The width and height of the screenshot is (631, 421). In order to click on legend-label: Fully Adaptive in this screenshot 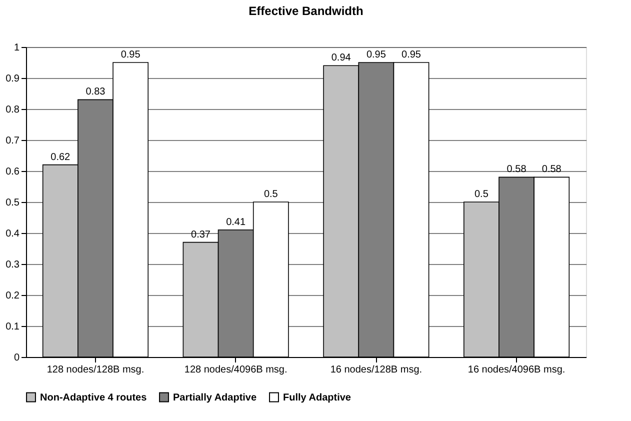, I will do `click(317, 398)`.